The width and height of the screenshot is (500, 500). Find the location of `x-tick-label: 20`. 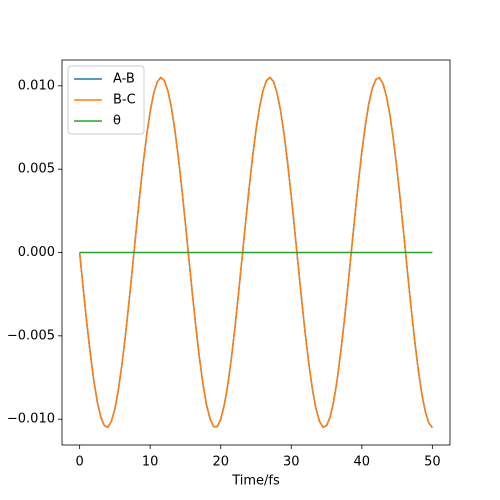

x-tick-label: 20 is located at coordinates (220, 462).